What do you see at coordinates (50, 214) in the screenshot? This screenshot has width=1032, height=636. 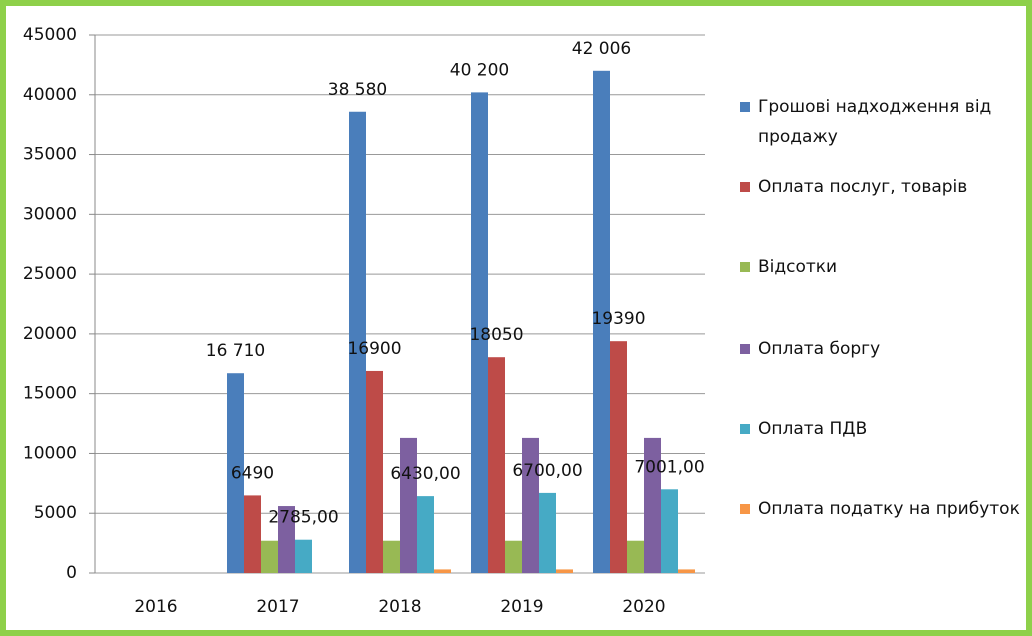 I see `y-tick-label: 30000` at bounding box center [50, 214].